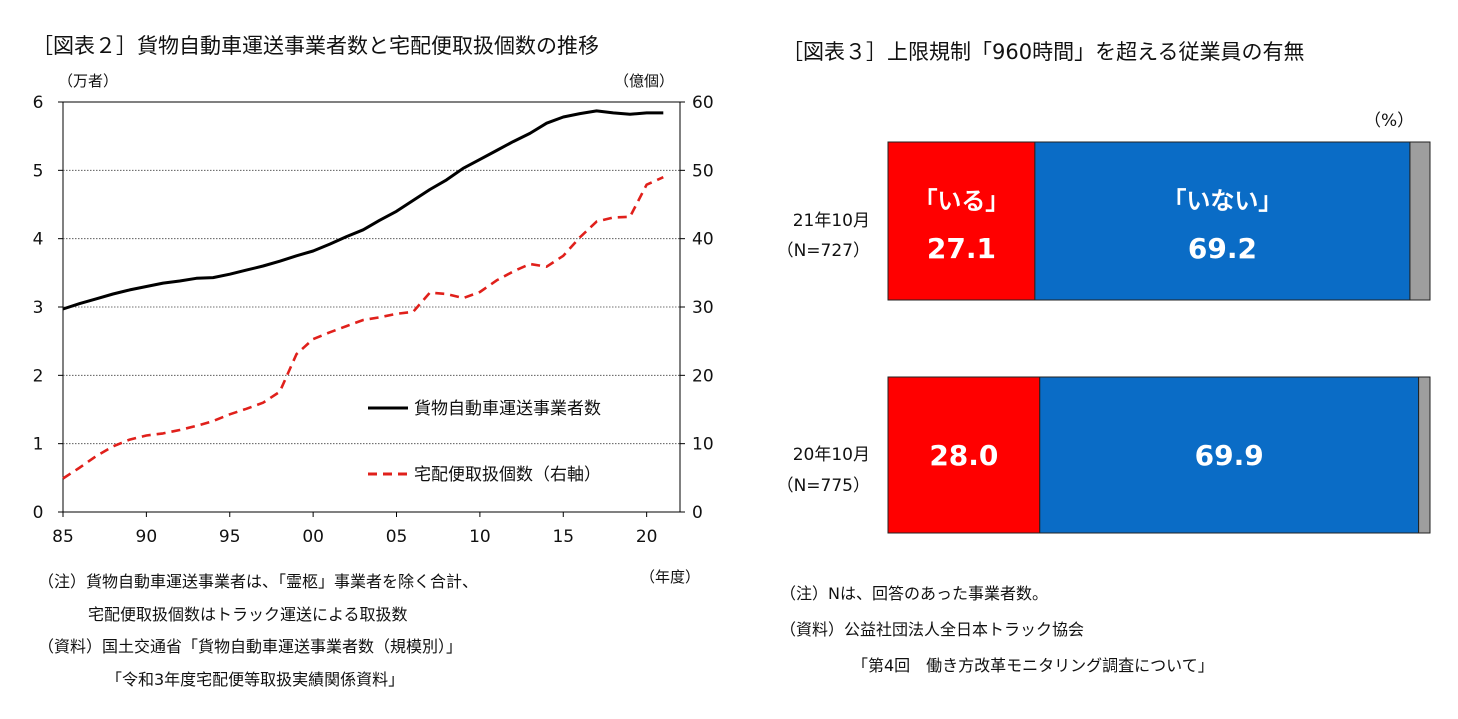  What do you see at coordinates (961, 248) in the screenshot?
I see `bar-value-label-0-0: 27.1` at bounding box center [961, 248].